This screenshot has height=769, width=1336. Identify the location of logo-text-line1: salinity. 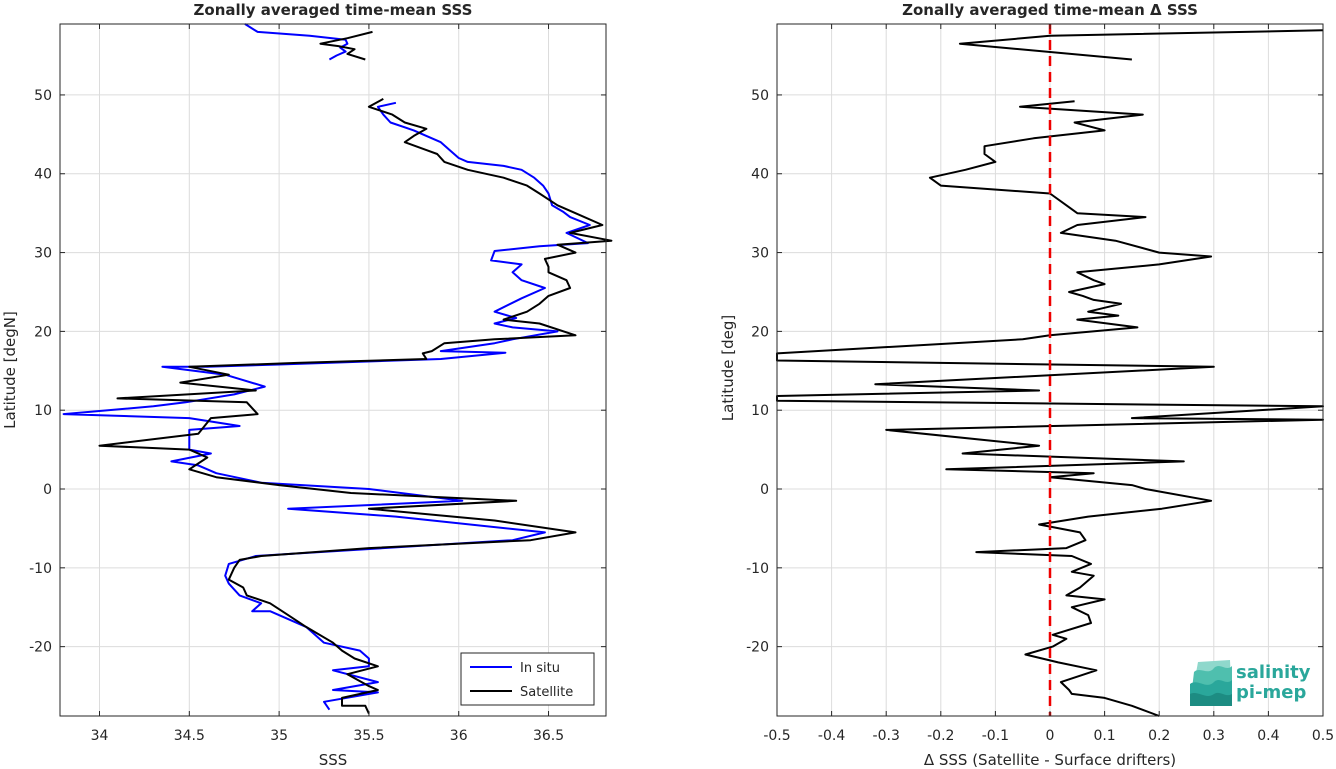
(1273, 672).